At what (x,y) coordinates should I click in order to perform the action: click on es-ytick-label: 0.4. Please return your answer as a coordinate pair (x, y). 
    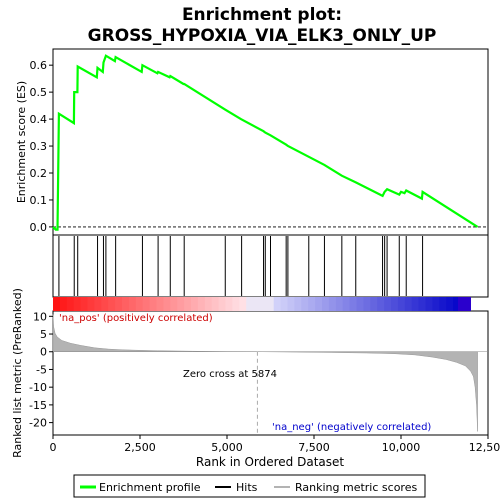
    Looking at the image, I should click on (39, 119).